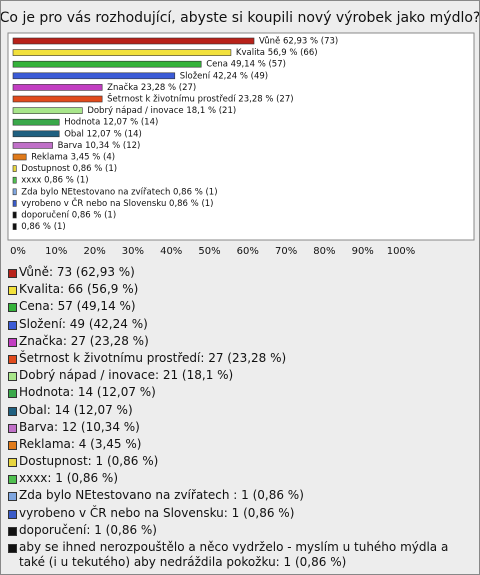 The image size is (480, 575). Describe the element at coordinates (151, 87) in the screenshot. I see `value-label: Značka 23,28 % (27)` at that location.